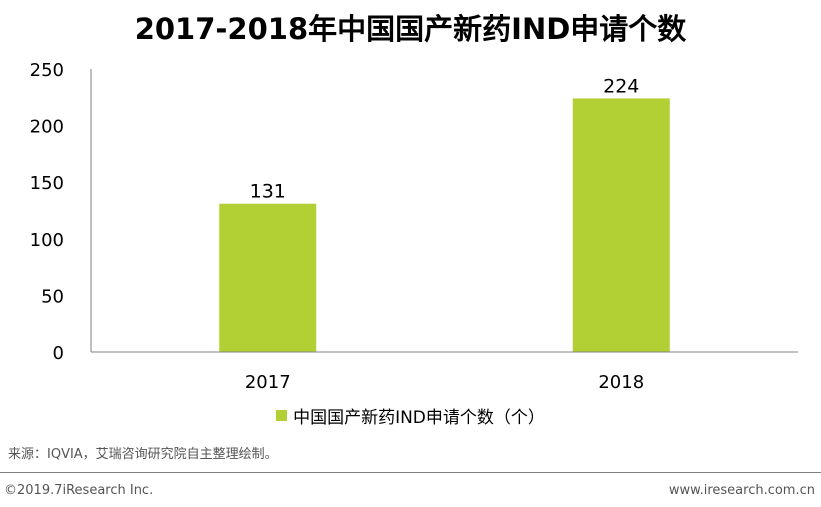 This screenshot has width=821, height=507. I want to click on y-tick-label: 50, so click(52, 296).